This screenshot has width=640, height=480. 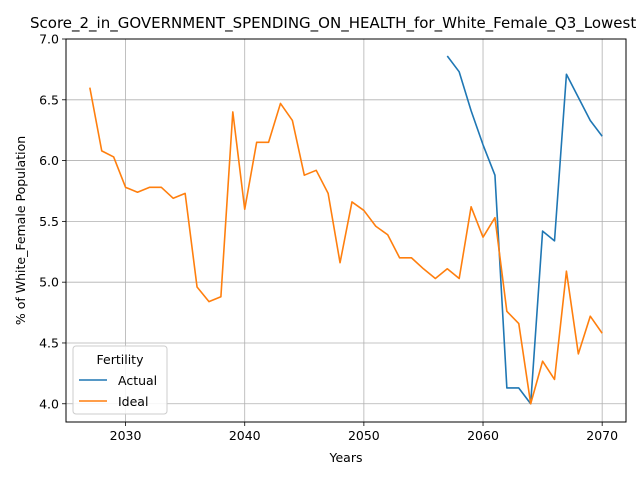 I want to click on x-axis-label: Years, so click(x=346, y=457).